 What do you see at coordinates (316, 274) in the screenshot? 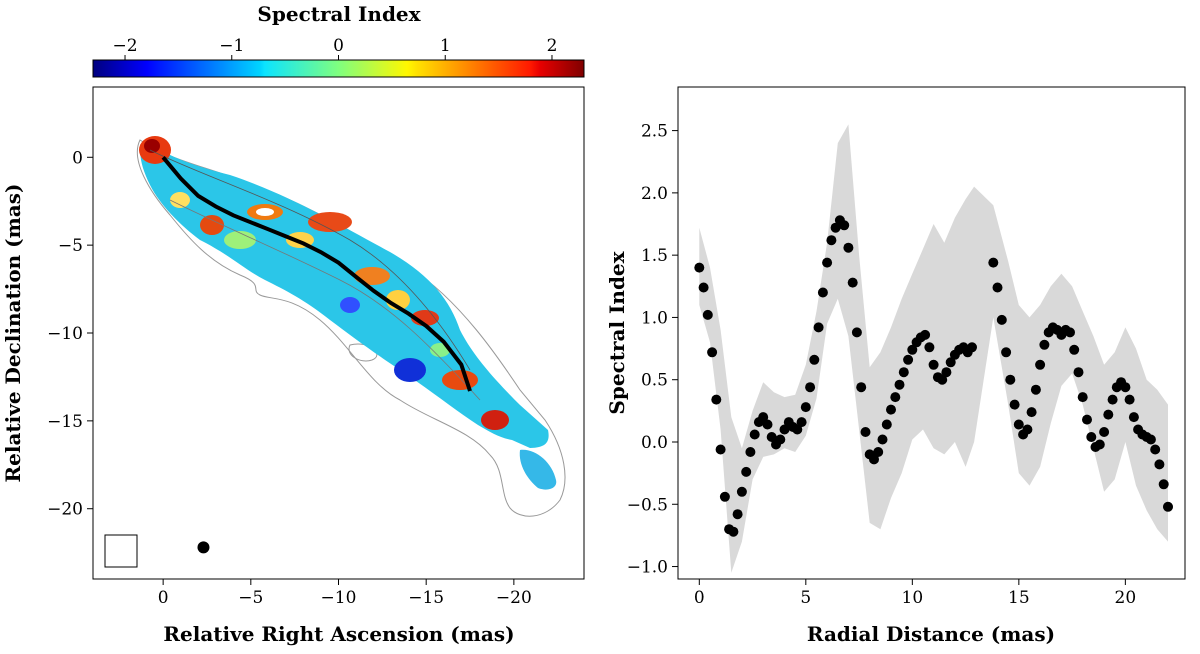
I see `ridge-line` at bounding box center [316, 274].